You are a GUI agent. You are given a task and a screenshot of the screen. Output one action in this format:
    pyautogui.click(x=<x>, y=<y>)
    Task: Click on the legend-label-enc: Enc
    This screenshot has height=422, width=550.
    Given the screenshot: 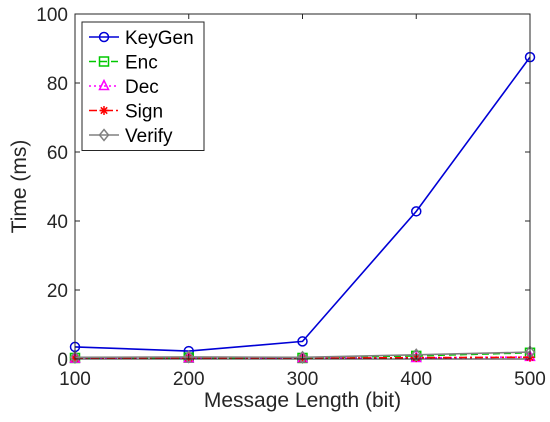 What is the action you would take?
    pyautogui.click(x=141, y=63)
    